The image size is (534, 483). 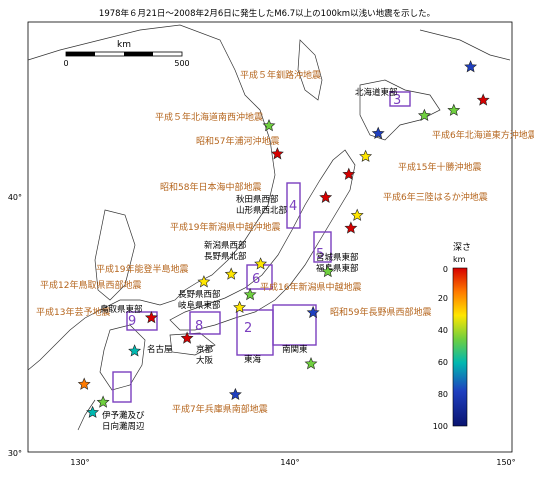 What do you see at coordinates (380, 312) in the screenshot?
I see `quake-label-12: 昭和59年長野県西部地震` at bounding box center [380, 312].